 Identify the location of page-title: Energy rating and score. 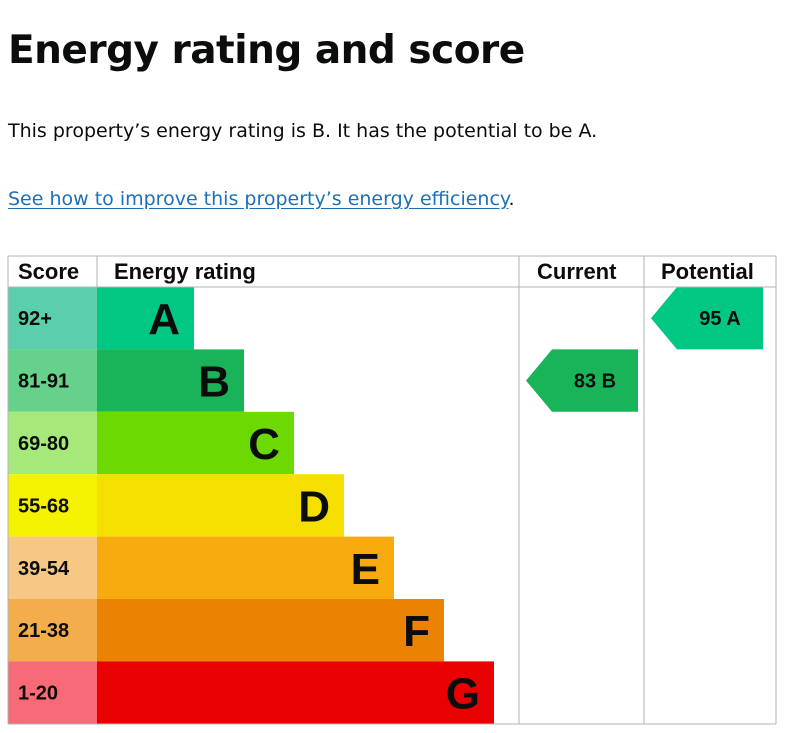
(266, 50).